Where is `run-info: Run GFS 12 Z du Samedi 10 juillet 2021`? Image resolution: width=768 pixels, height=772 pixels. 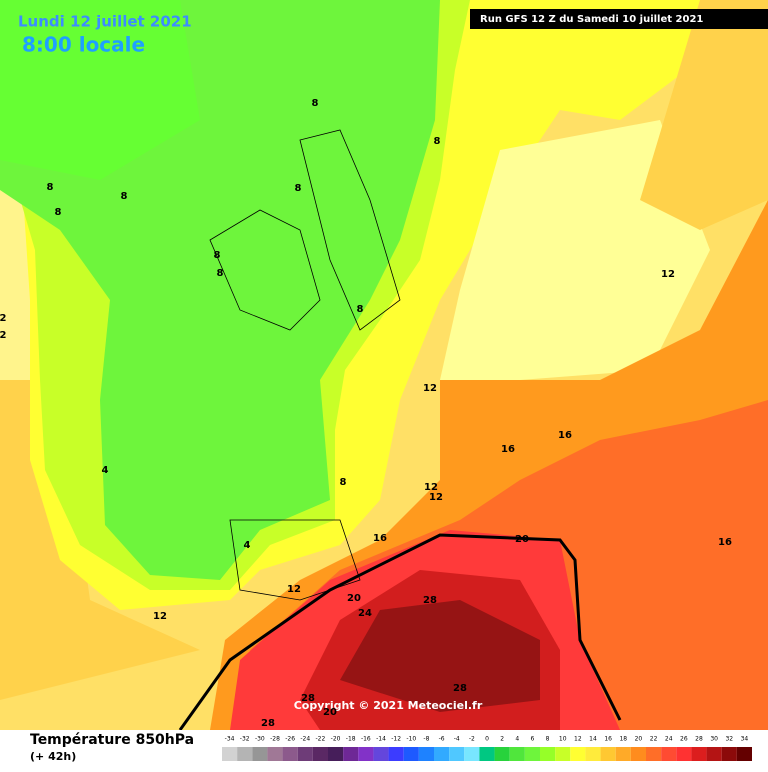 run-info: Run GFS 12 Z du Samedi 10 juillet 2021 is located at coordinates (591, 19).